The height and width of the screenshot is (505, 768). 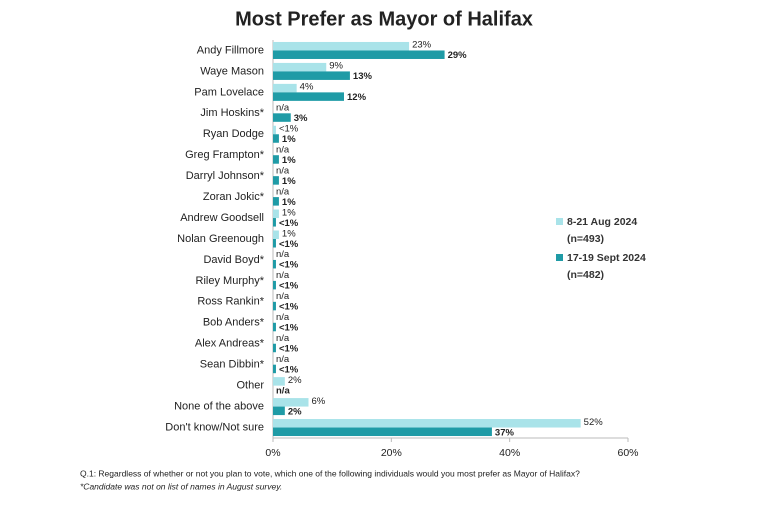 What do you see at coordinates (230, 344) in the screenshot?
I see `category-label: Alex Andreas*` at bounding box center [230, 344].